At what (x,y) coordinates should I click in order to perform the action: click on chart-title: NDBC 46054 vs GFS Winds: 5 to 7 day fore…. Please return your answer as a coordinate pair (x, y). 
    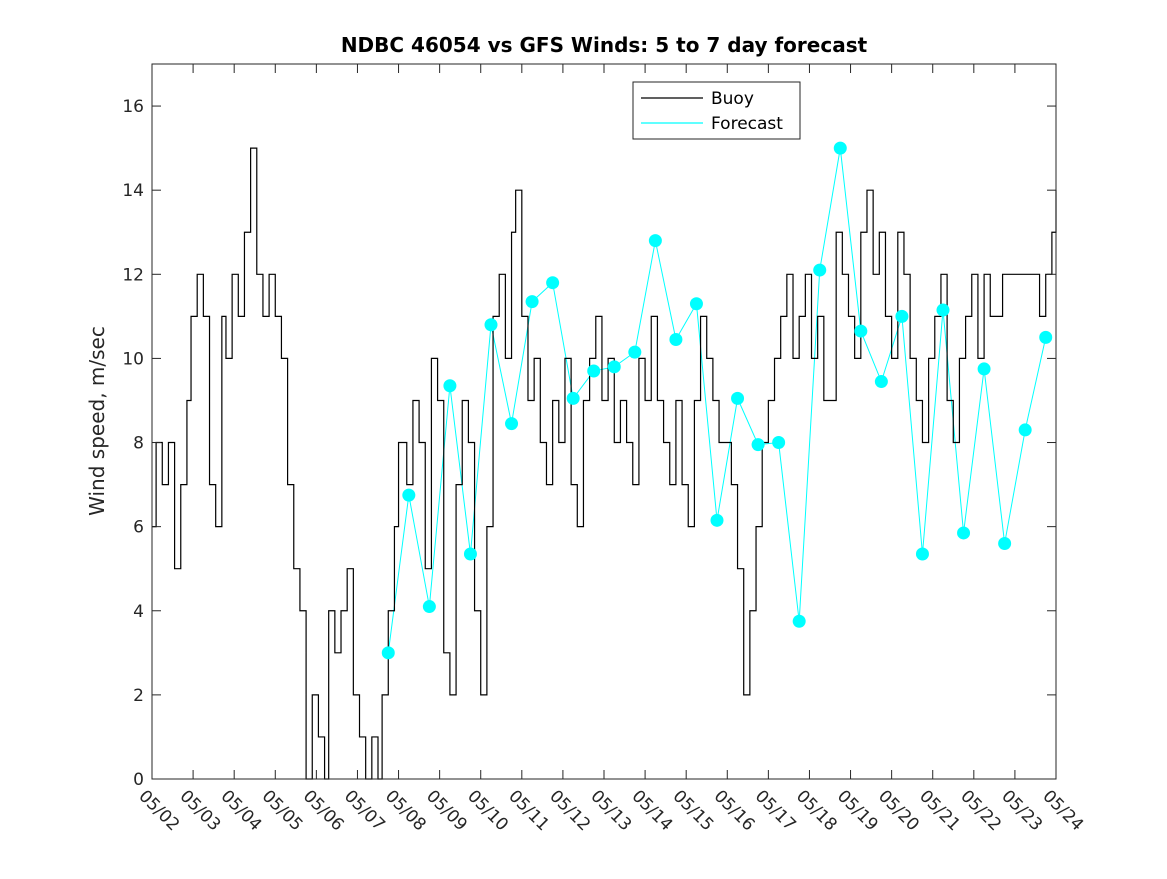
    Looking at the image, I should click on (604, 45).